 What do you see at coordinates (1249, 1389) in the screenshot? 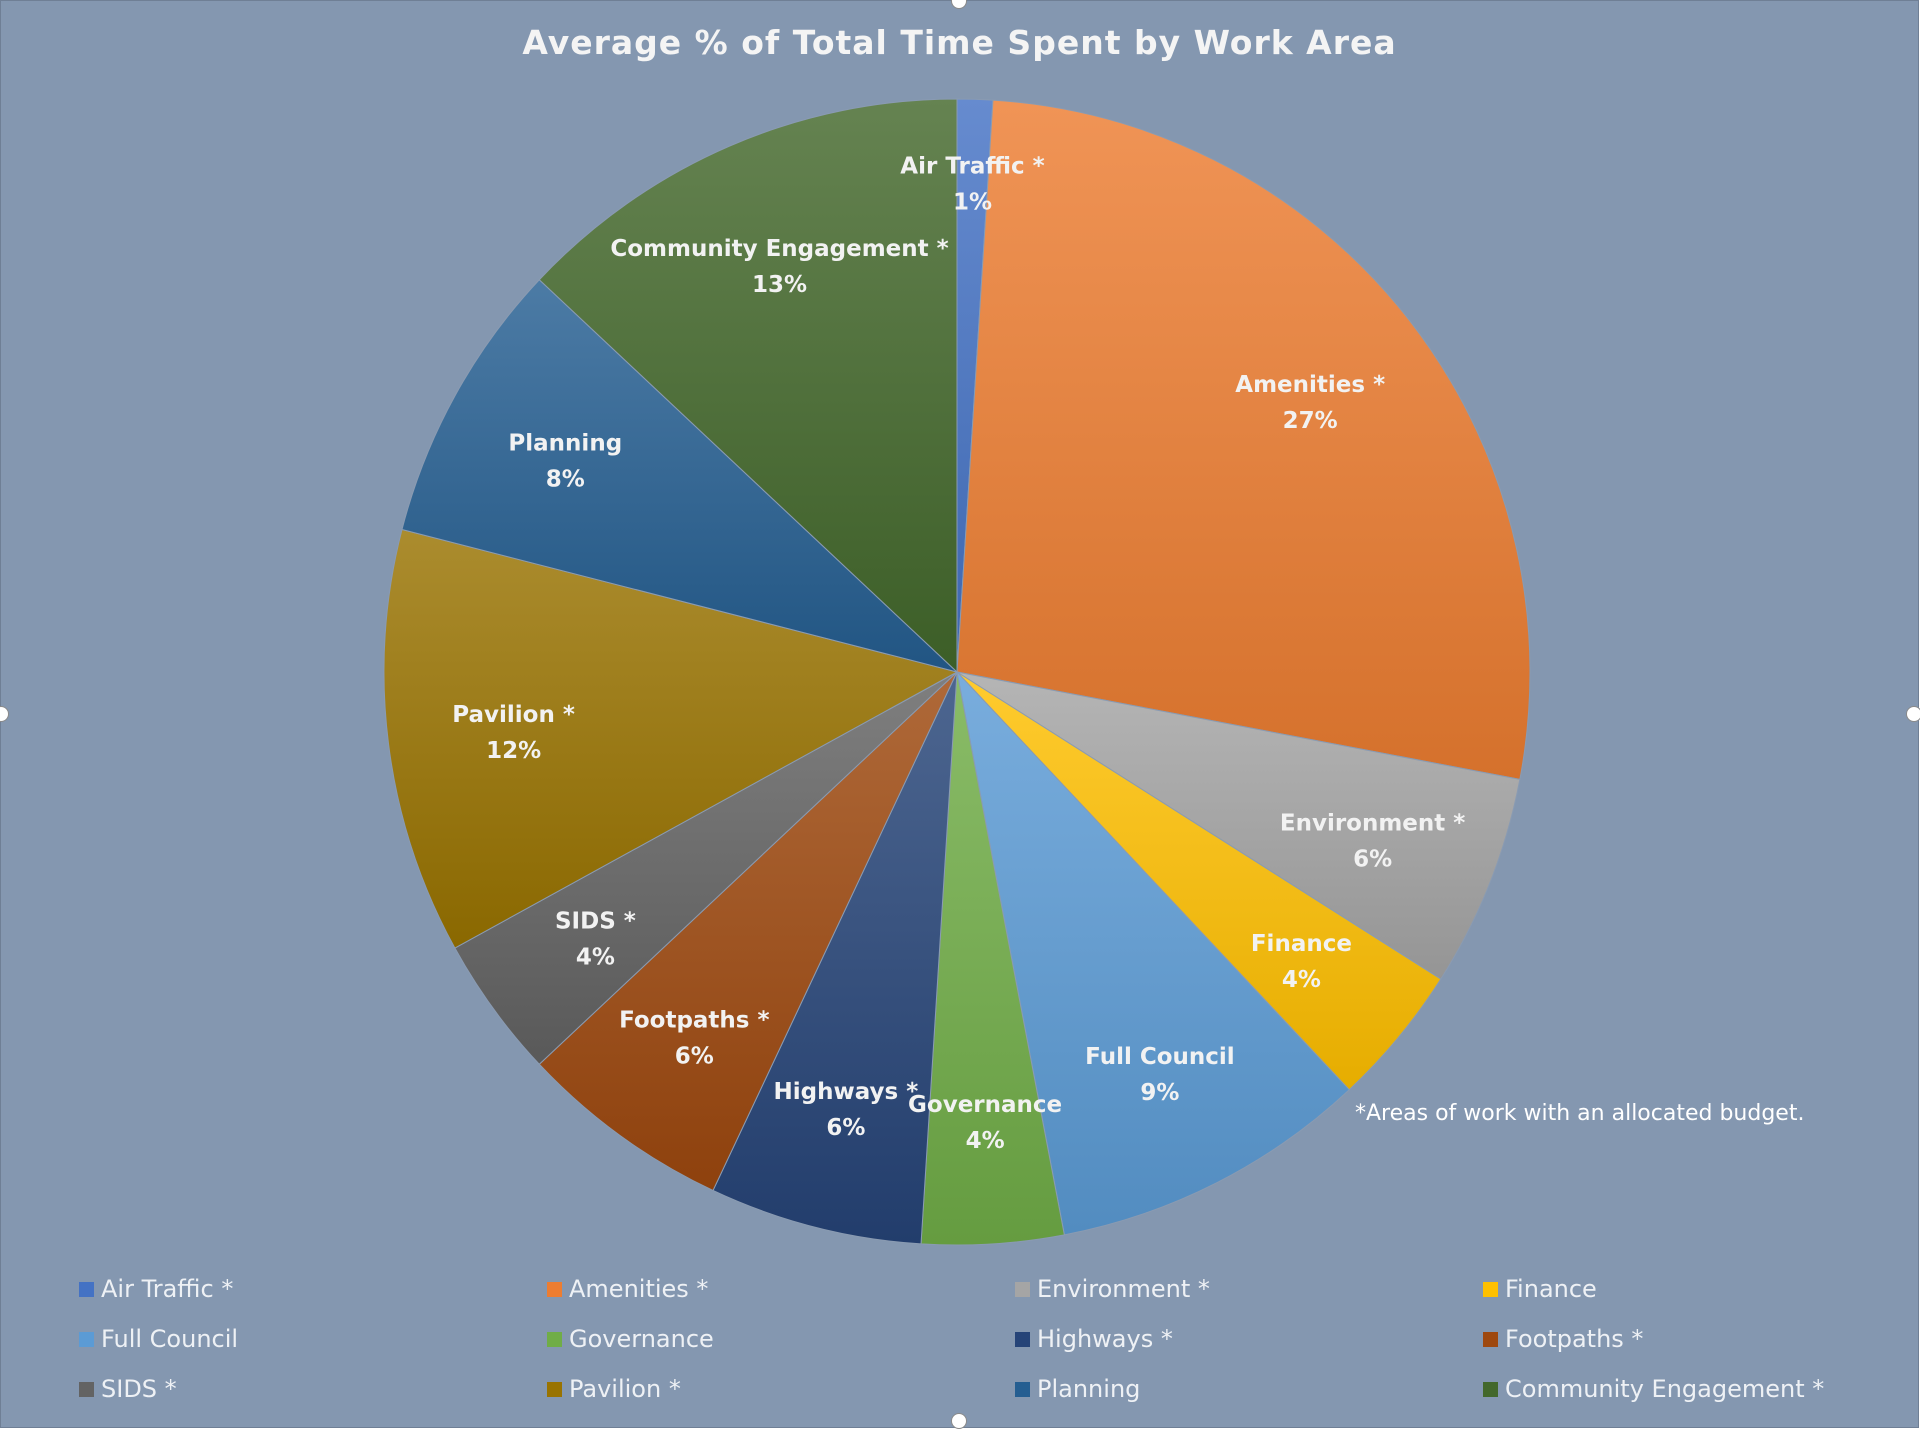
I see `legend-item: Planning` at bounding box center [1249, 1389].